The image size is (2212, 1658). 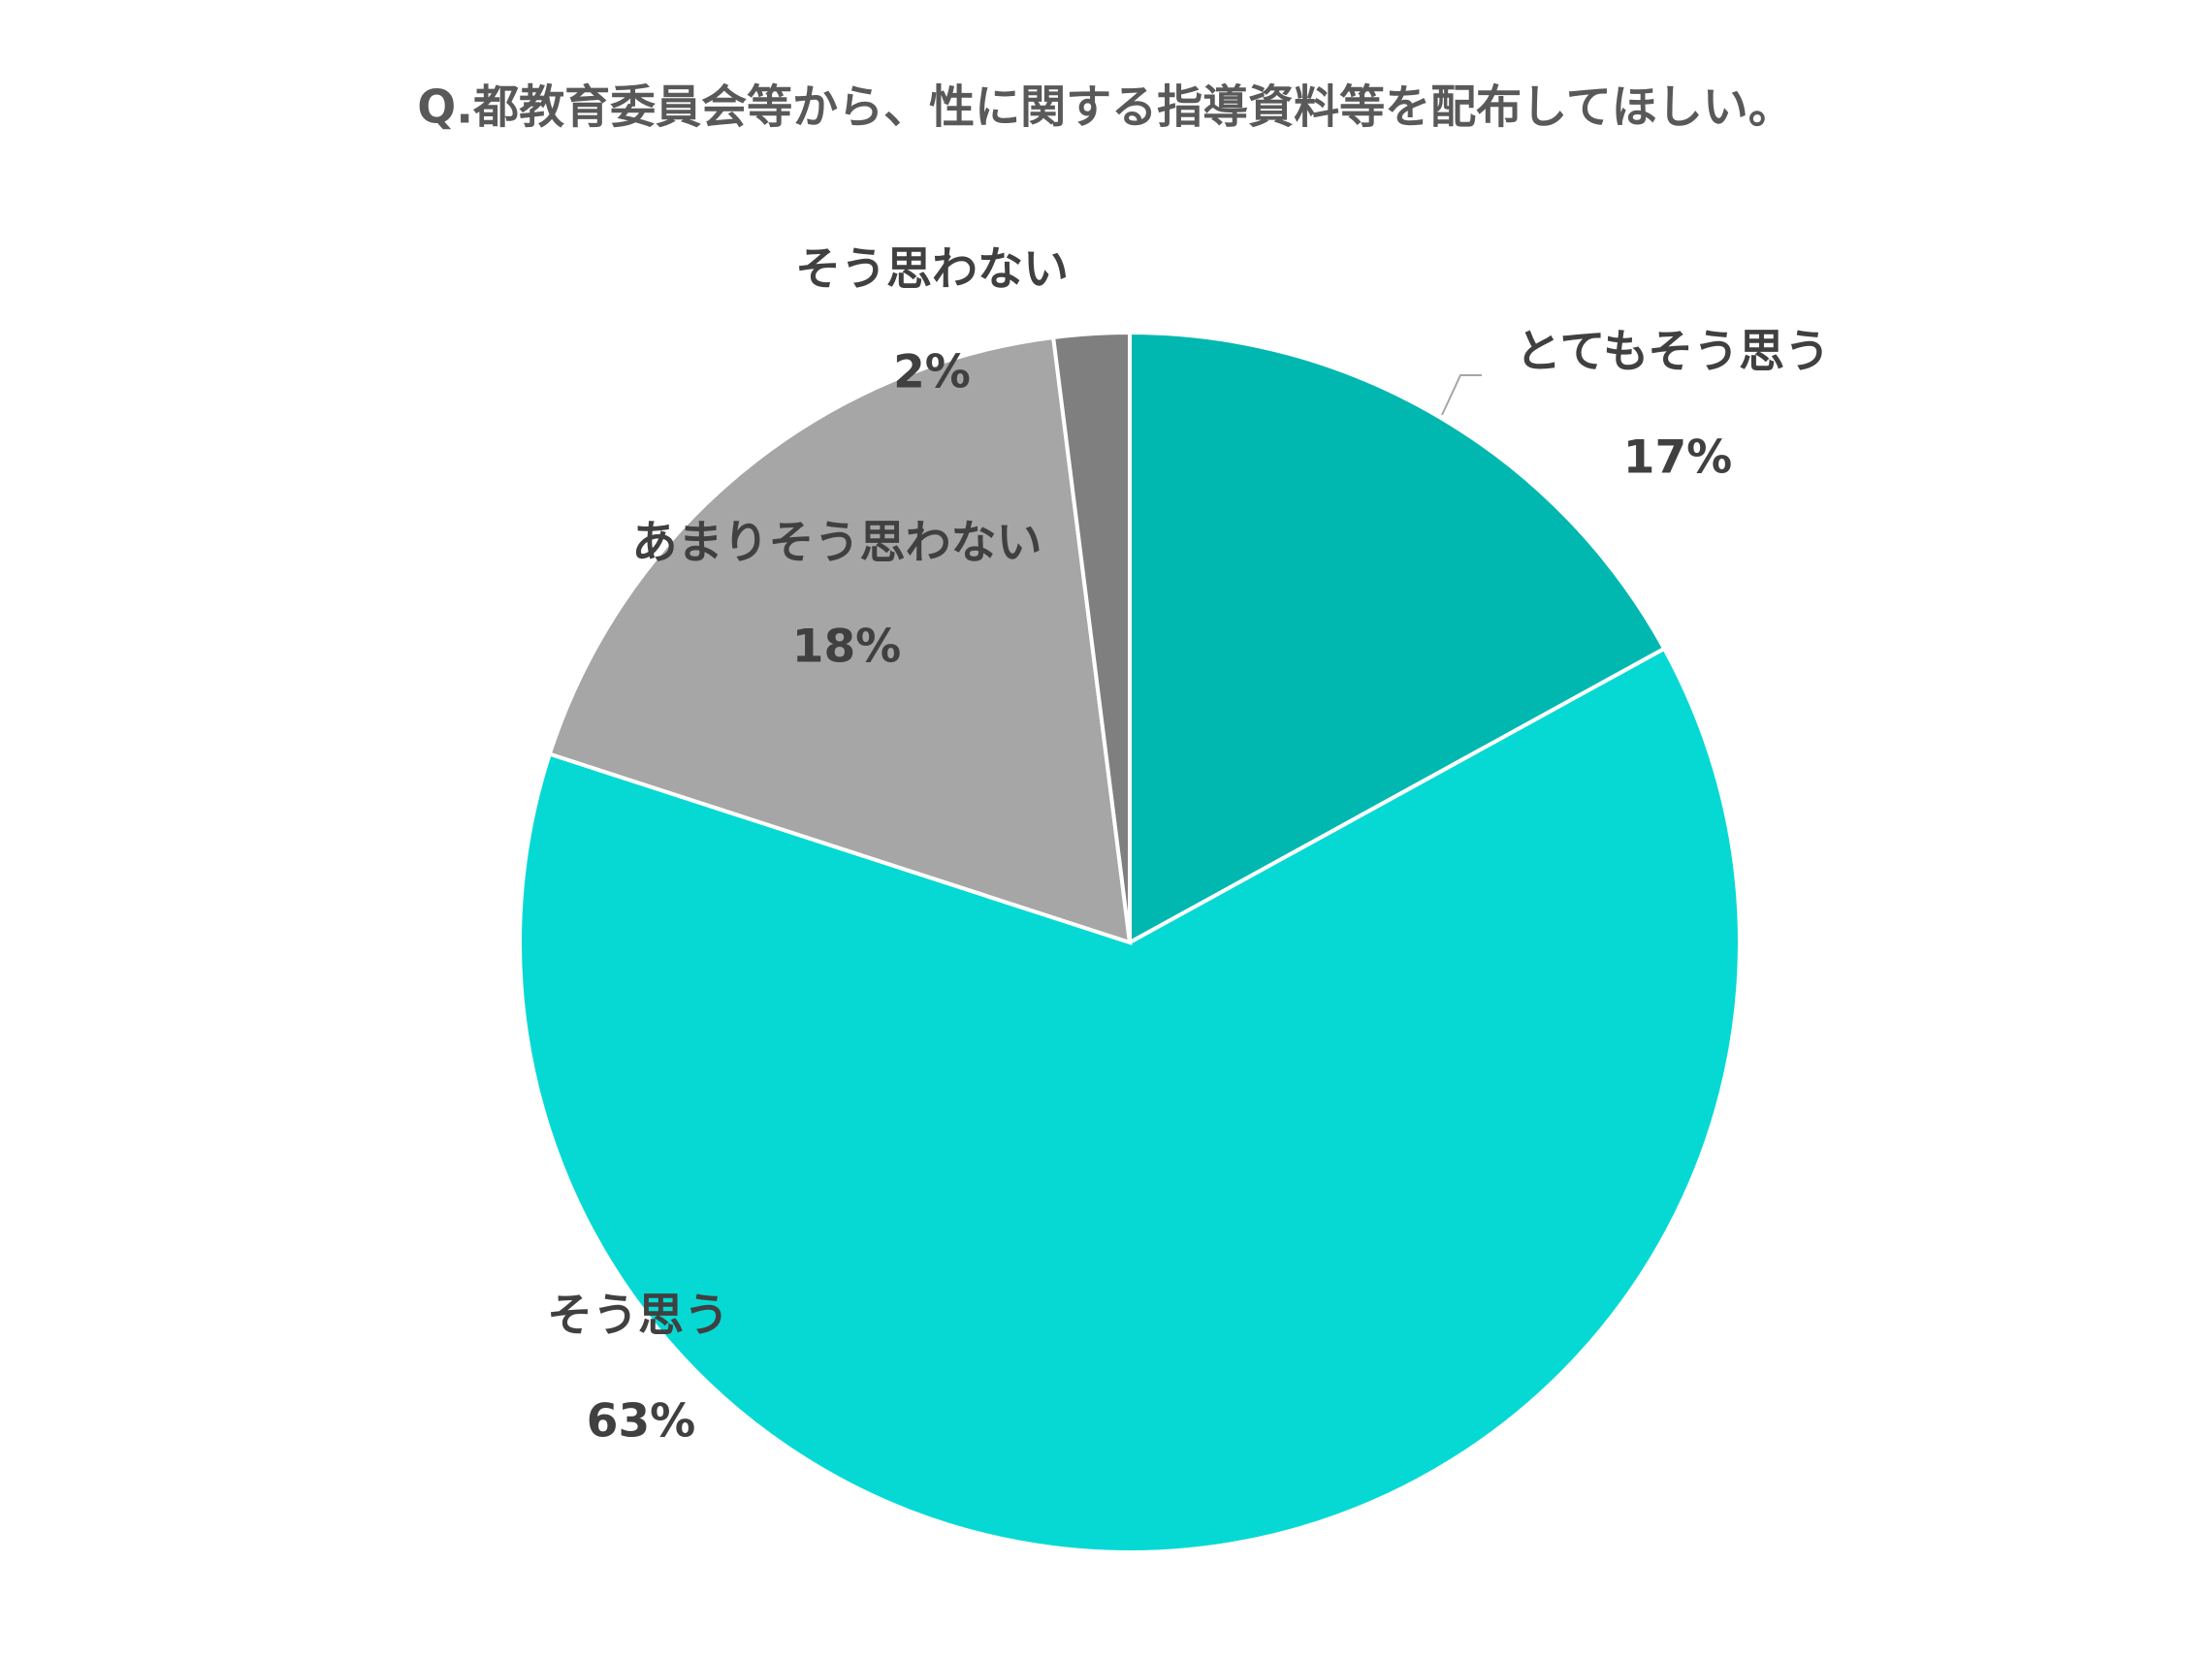 What do you see at coordinates (642, 1422) in the screenshot?
I see `slice-value-label: 63%` at bounding box center [642, 1422].